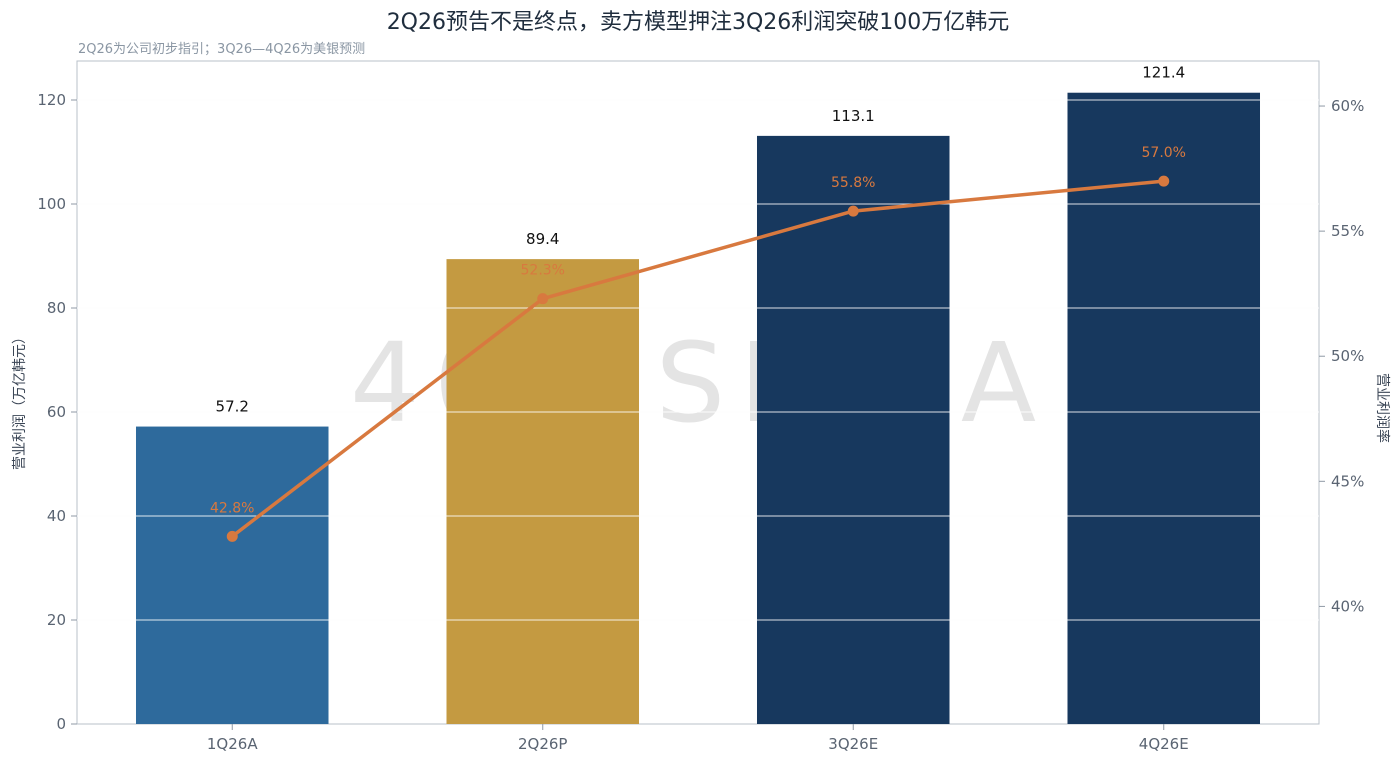 The height and width of the screenshot is (763, 1400). I want to click on right-axis-tick-value: 60, so click(1340, 106).